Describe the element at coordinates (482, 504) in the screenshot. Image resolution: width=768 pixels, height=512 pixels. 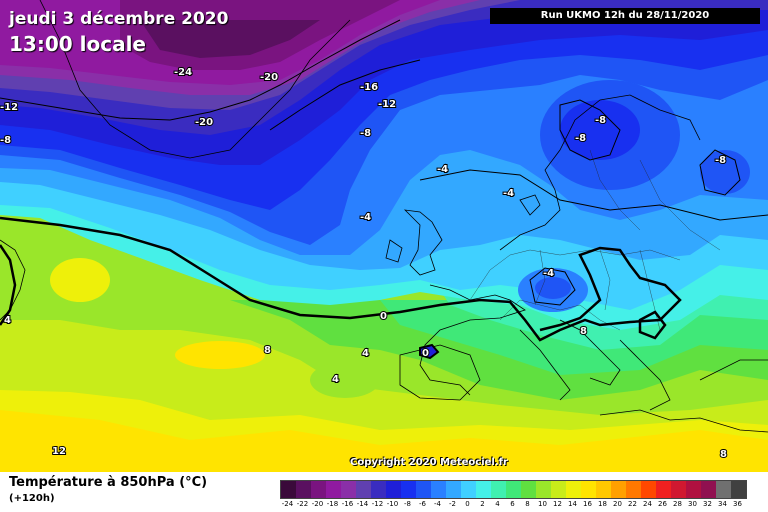
I see `color-scale-tick-label: 2` at that location.